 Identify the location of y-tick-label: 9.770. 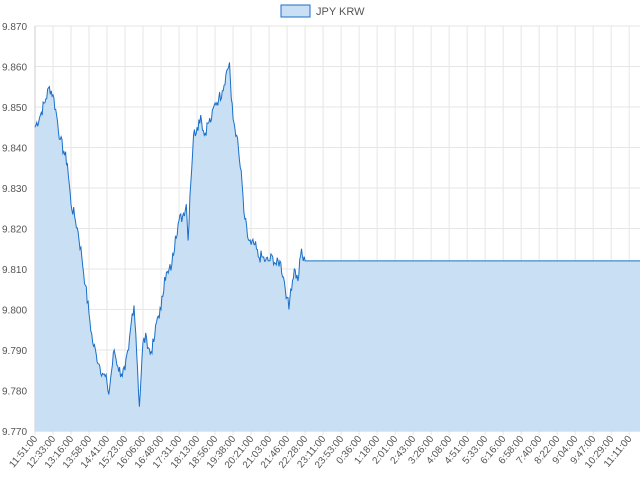
(14, 432).